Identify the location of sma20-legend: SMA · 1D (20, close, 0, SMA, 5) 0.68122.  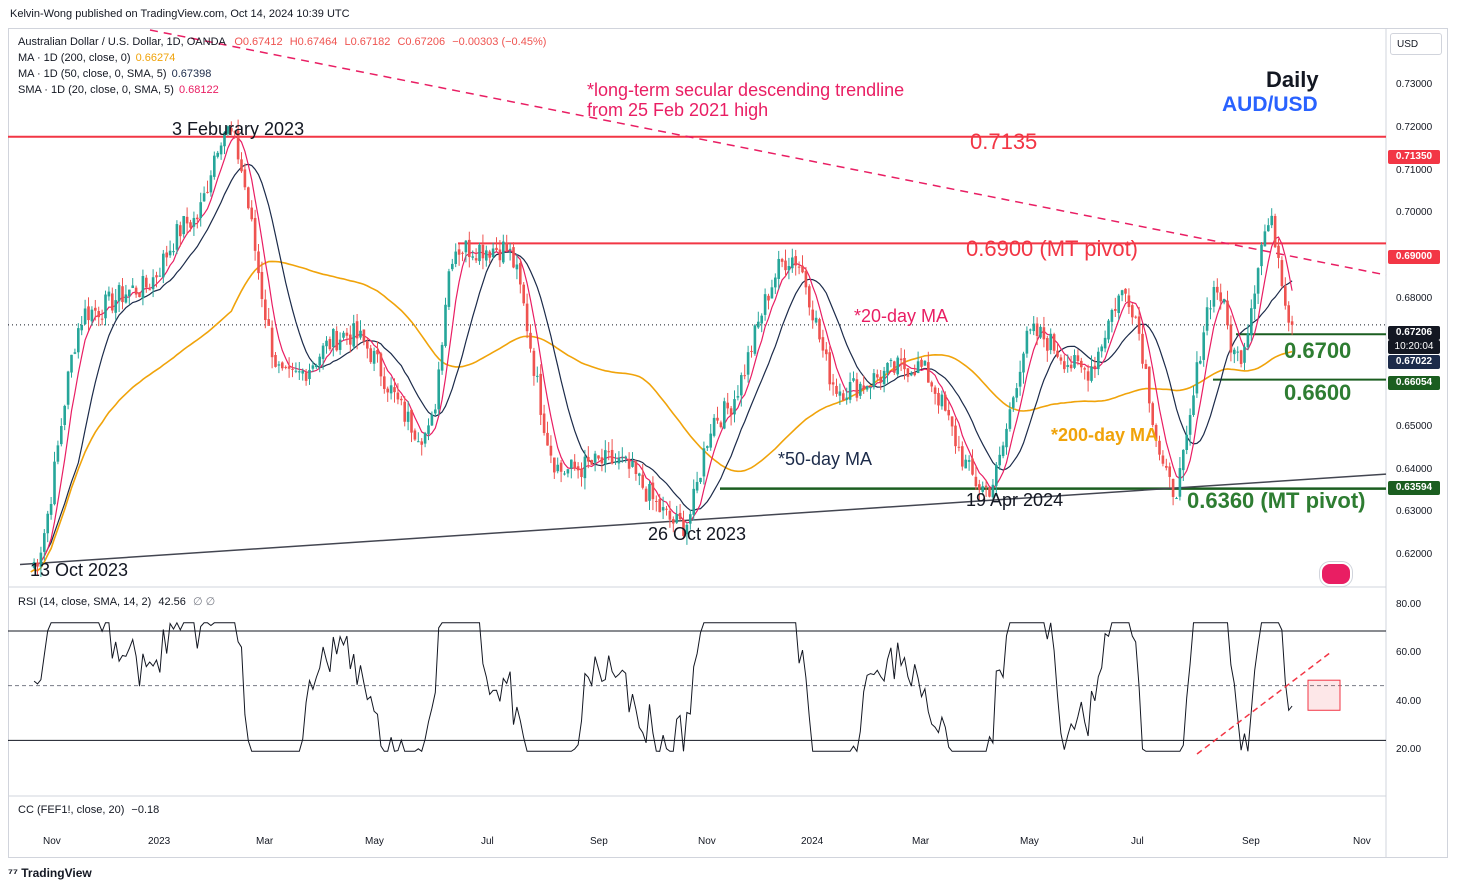
(118, 90).